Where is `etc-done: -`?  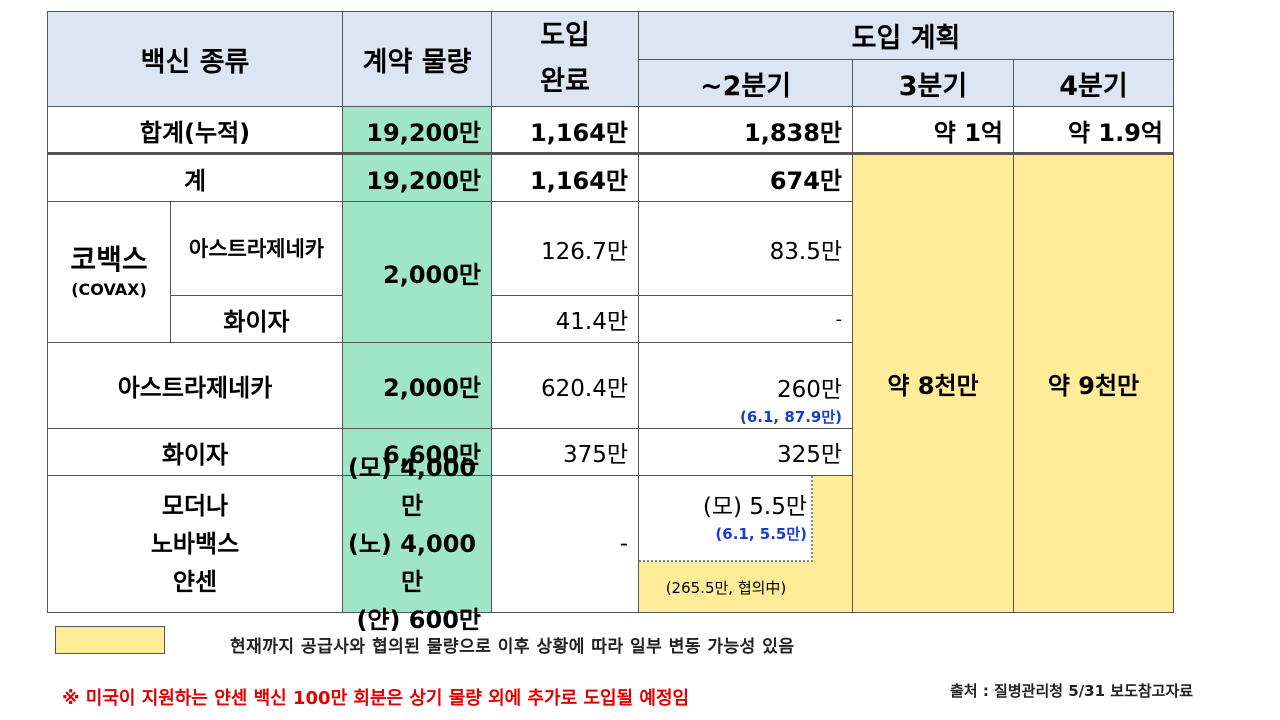
etc-done: - is located at coordinates (565, 544).